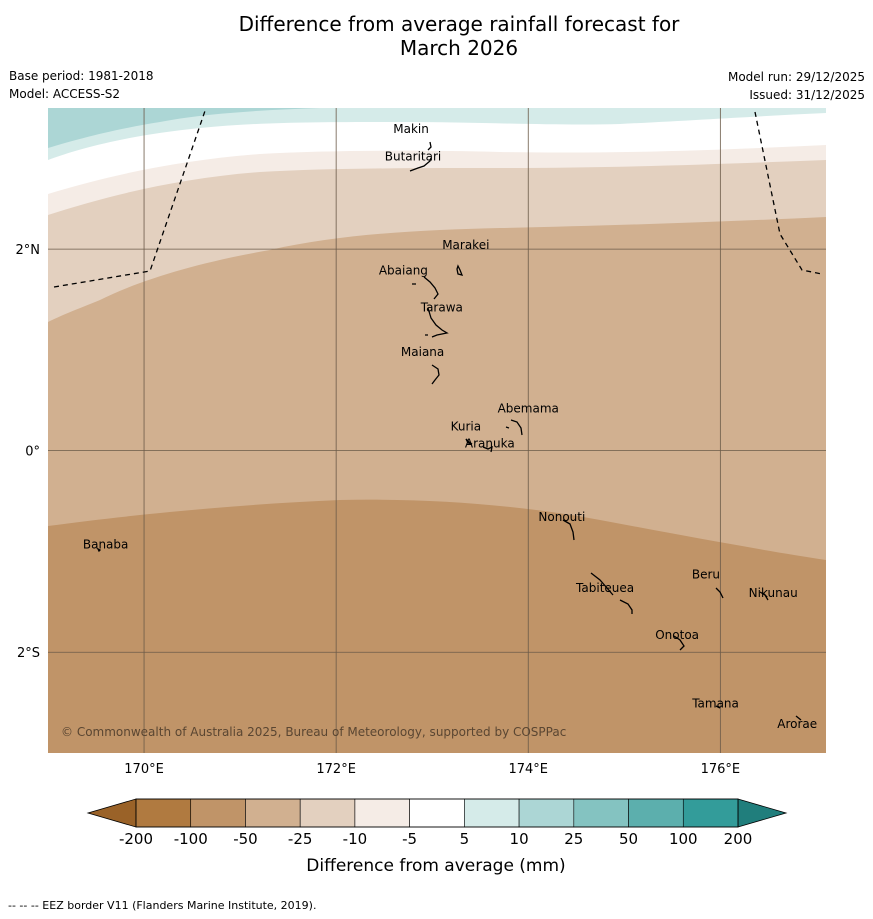 Image resolution: width=873 pixels, height=919 pixels. What do you see at coordinates (28, 653) in the screenshot?
I see `lat-tick-label: 2°S` at bounding box center [28, 653].